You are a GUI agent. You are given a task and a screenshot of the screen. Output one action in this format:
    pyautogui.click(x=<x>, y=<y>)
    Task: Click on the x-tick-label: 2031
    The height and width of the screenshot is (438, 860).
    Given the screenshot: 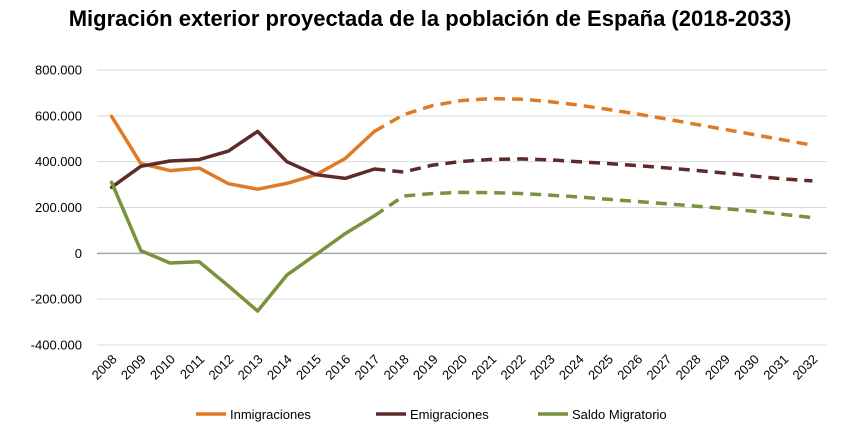 What is the action you would take?
    pyautogui.click(x=775, y=367)
    